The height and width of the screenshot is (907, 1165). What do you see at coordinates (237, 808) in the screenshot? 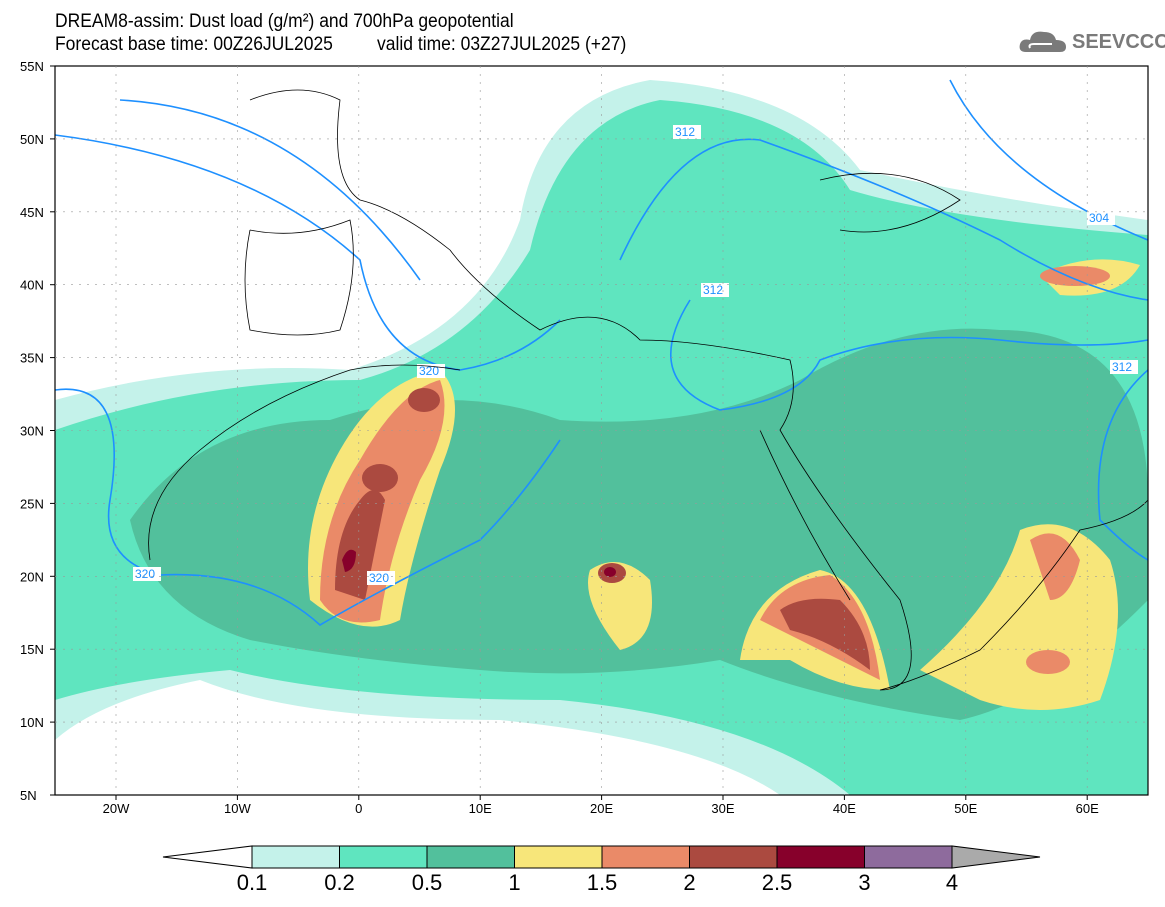
I see `lon-tick-label: 10W` at bounding box center [237, 808].